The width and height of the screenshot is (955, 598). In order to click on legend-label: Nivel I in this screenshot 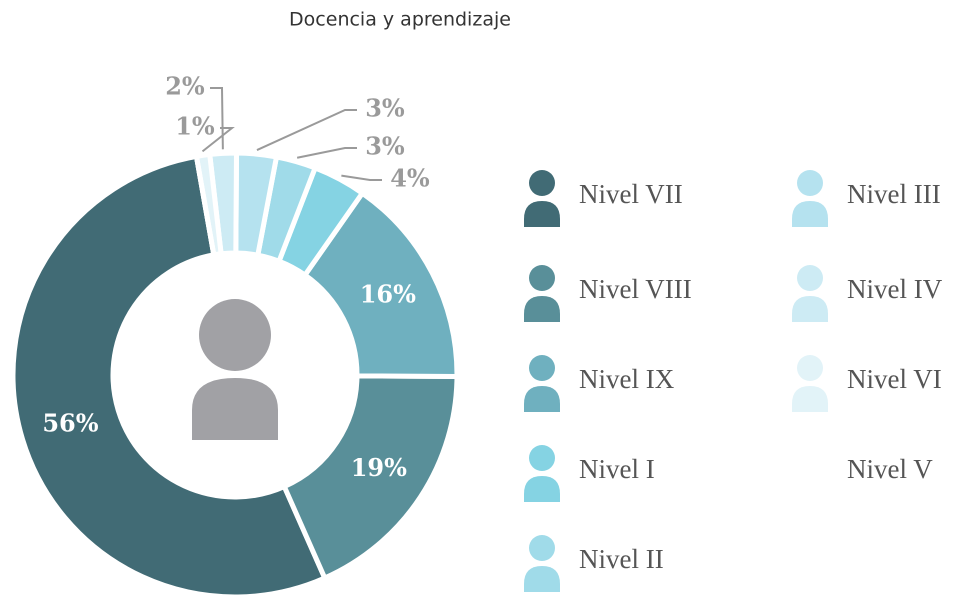, I will do `click(617, 469)`.